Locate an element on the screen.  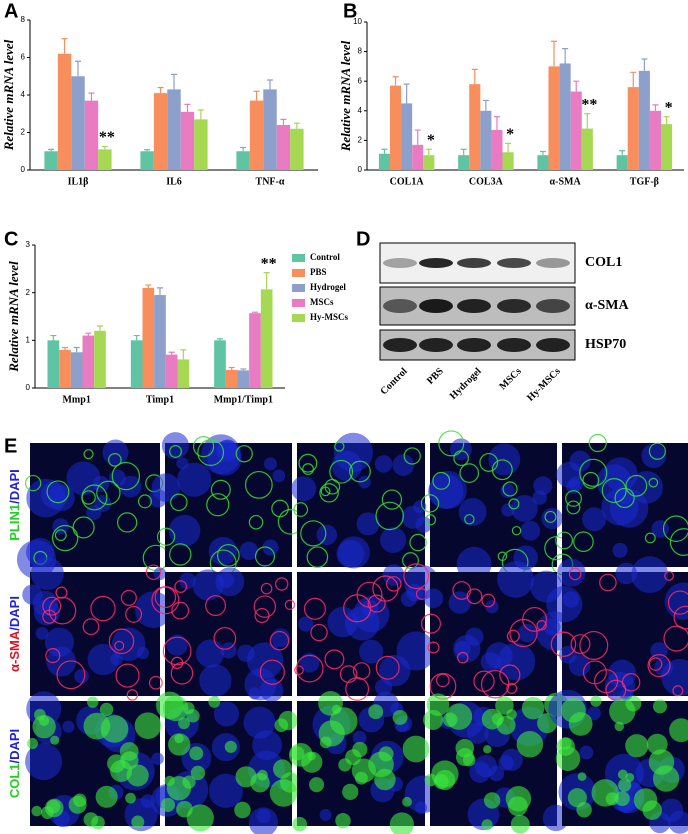
x-tick-label: COL1A is located at coordinates (407, 181).